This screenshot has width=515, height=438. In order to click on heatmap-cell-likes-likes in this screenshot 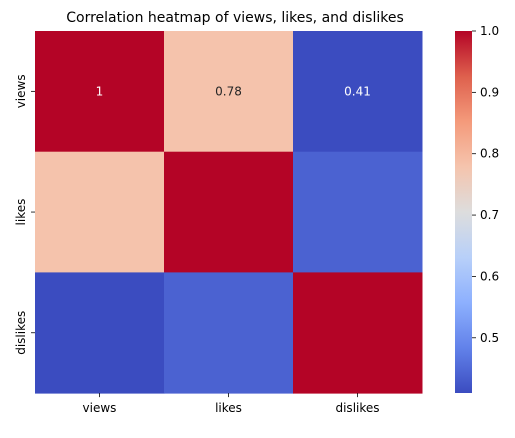, I will do `click(229, 212)`.